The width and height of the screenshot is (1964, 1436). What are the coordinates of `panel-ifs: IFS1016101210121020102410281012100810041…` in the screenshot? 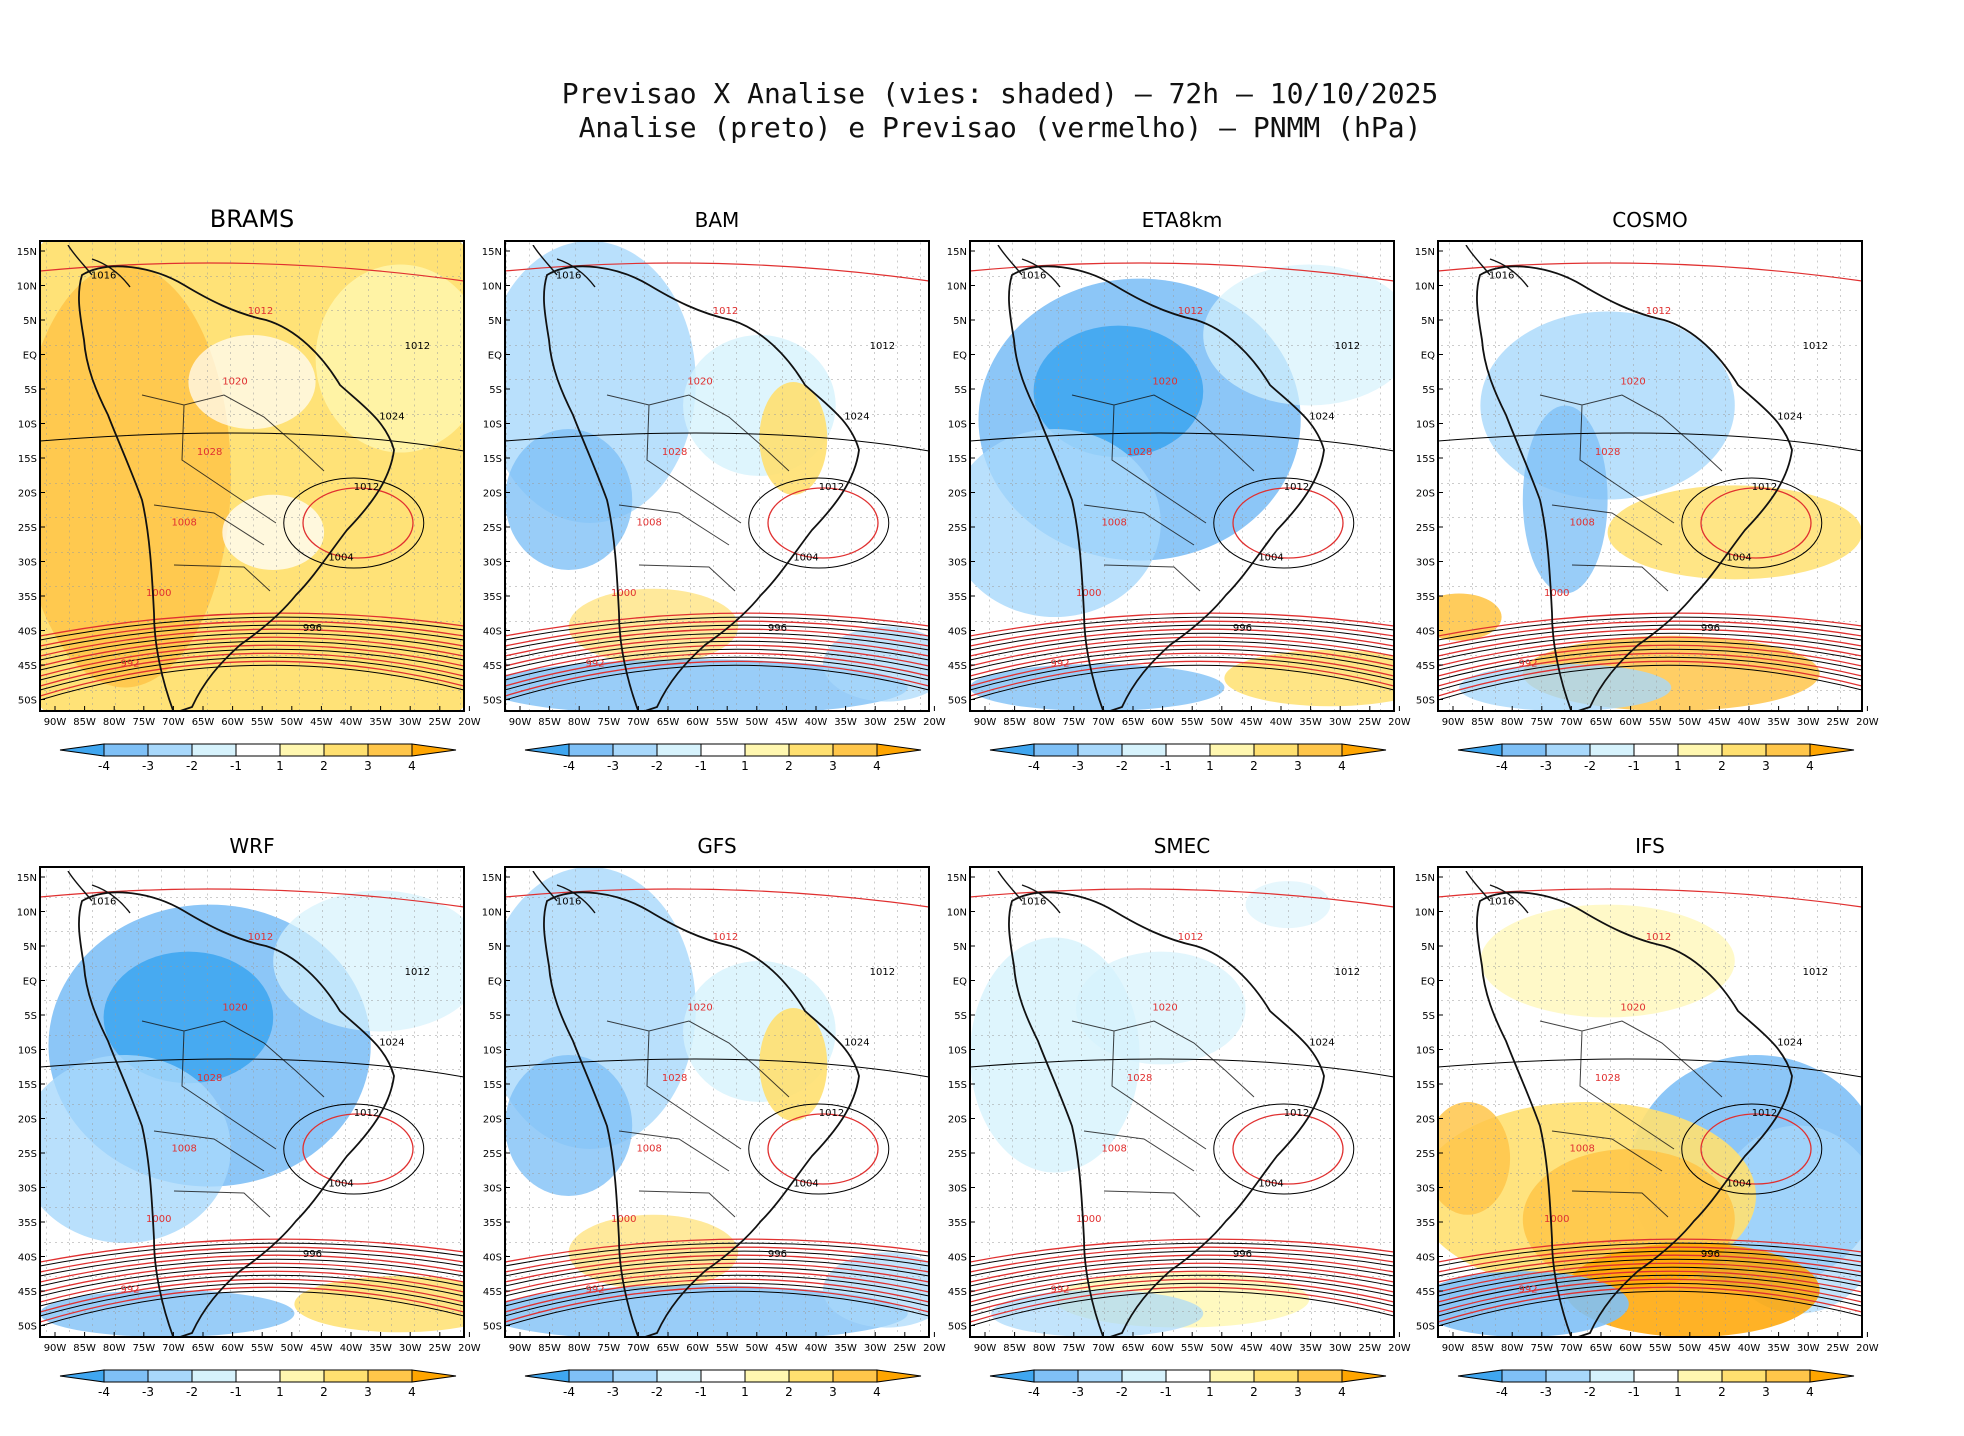 It's located at (1647, 1116).